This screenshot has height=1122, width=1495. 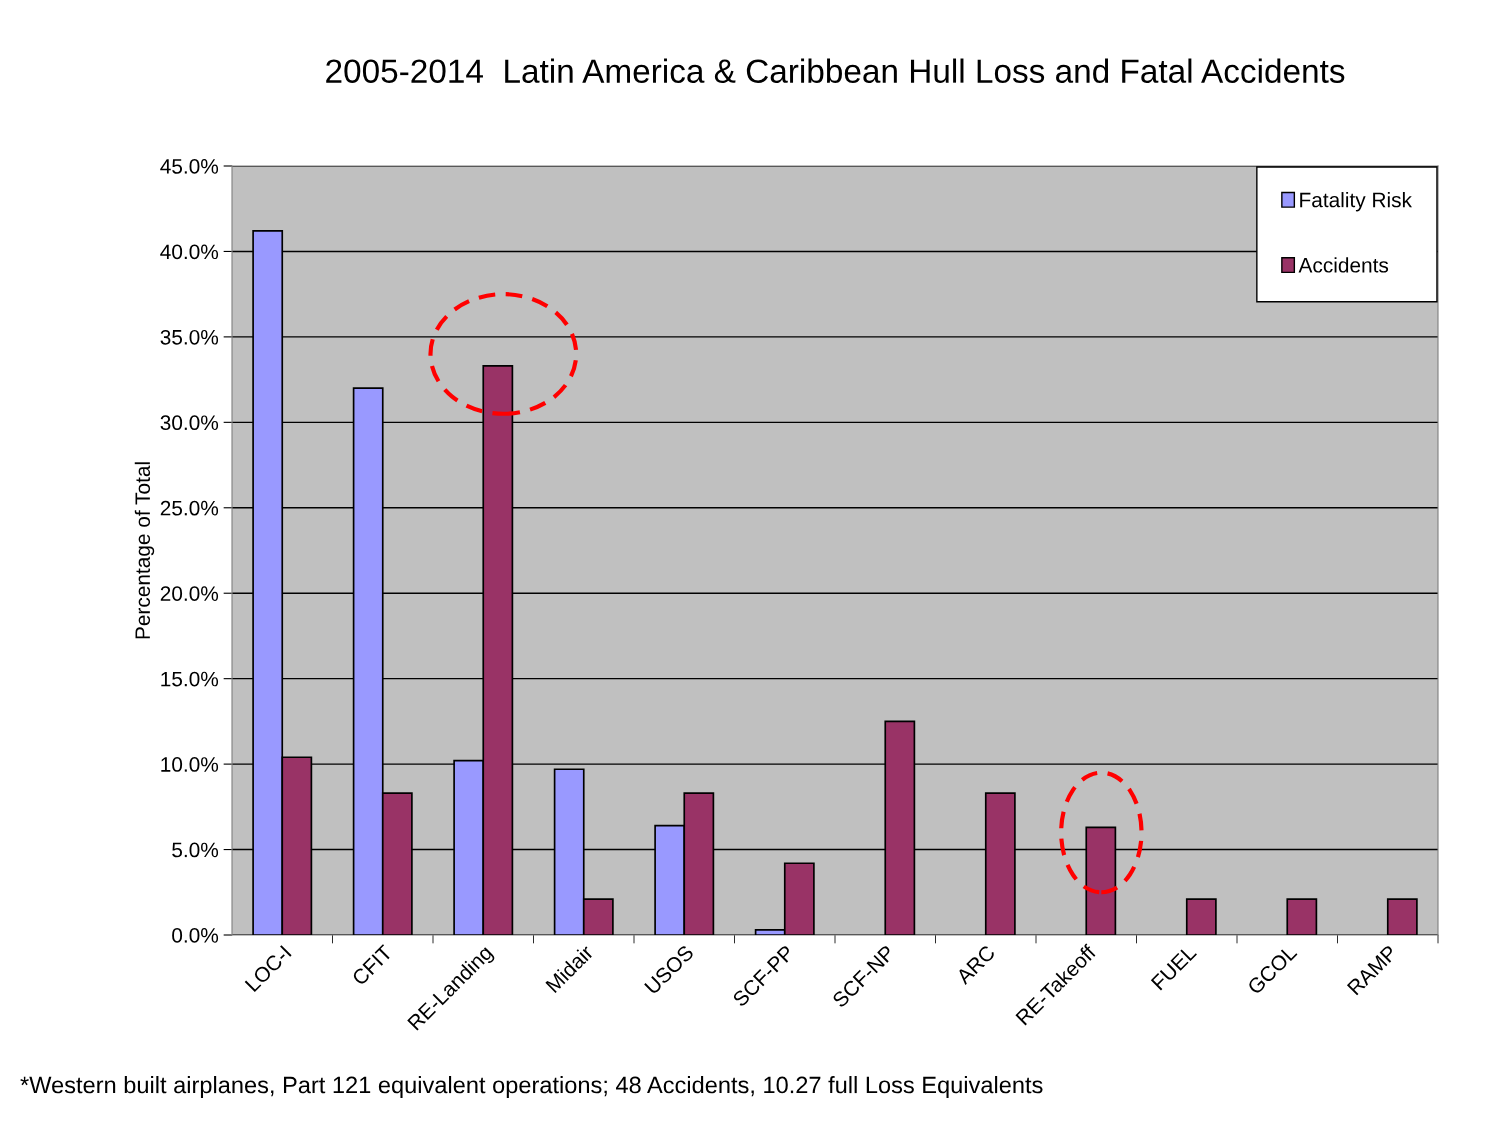 What do you see at coordinates (144, 550) in the screenshot?
I see `y-axis-title: Percentage of Total` at bounding box center [144, 550].